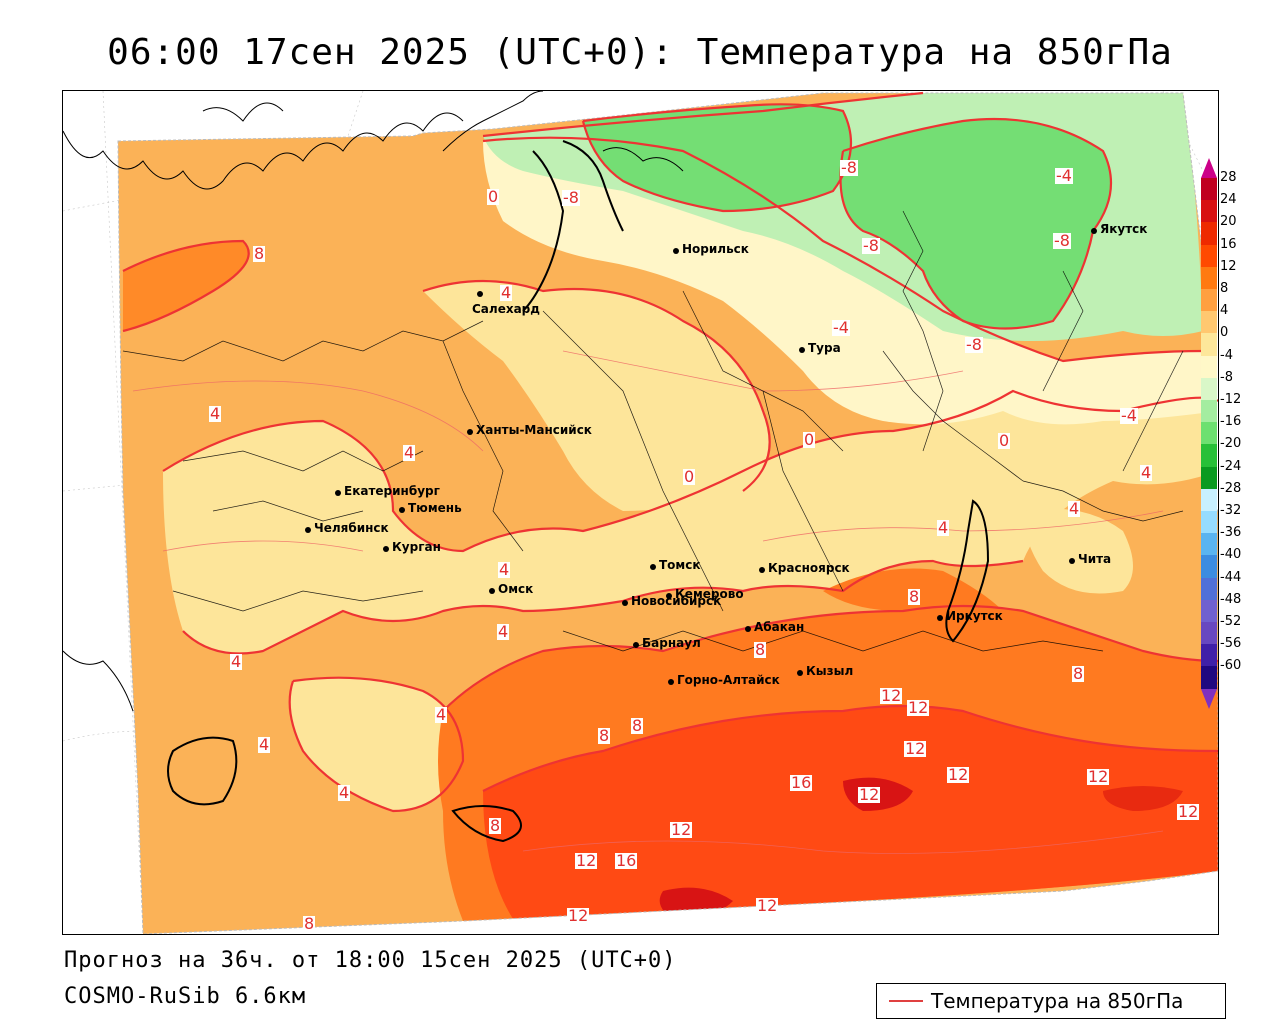  I want to click on city-label: Горно-Алтайск, so click(728, 680).